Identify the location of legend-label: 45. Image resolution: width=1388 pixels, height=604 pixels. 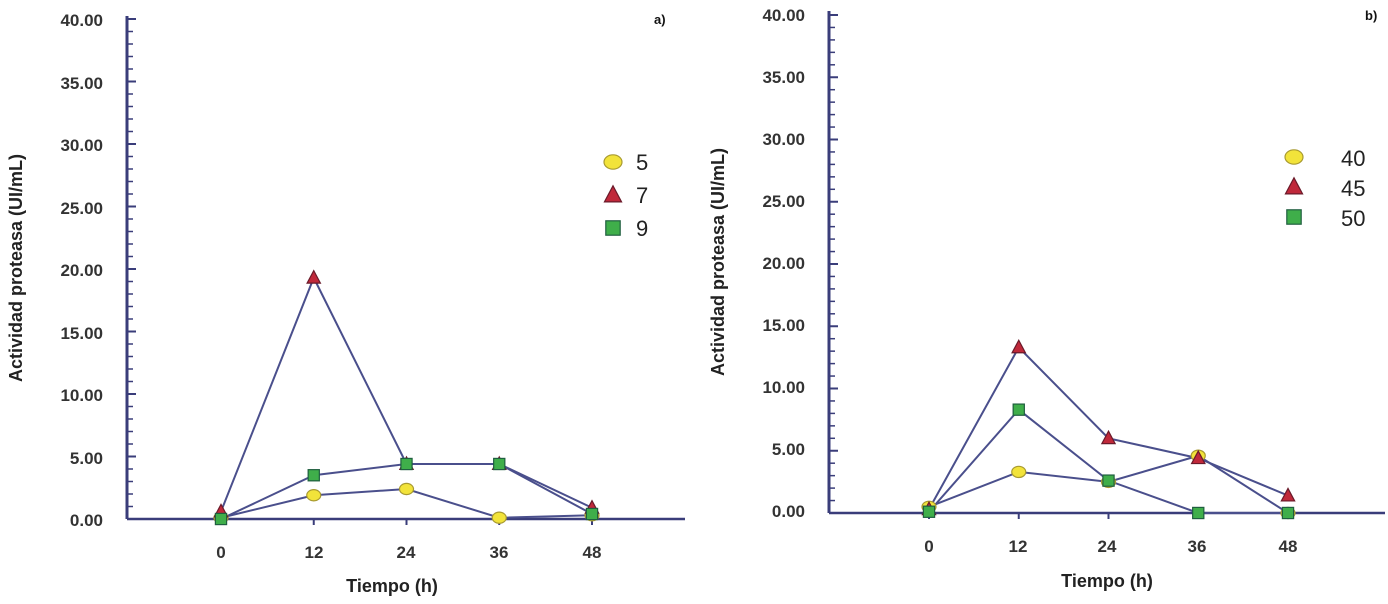
(1353, 188).